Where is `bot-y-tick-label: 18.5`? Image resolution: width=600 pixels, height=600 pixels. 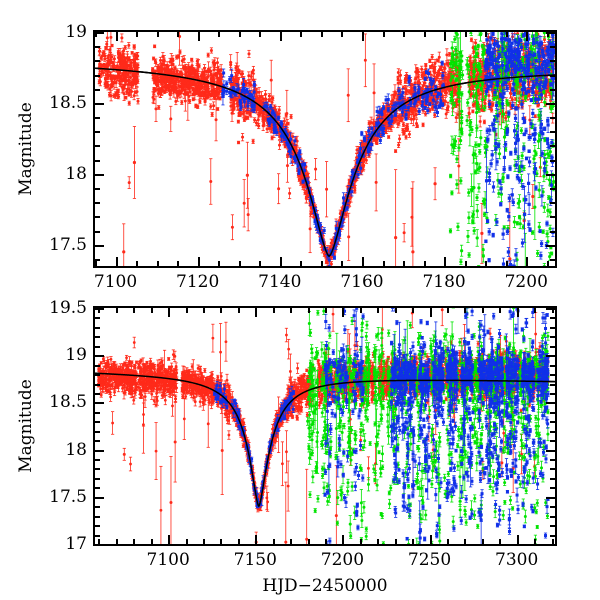 bot-y-tick-label: 18.5 is located at coordinates (61, 402).